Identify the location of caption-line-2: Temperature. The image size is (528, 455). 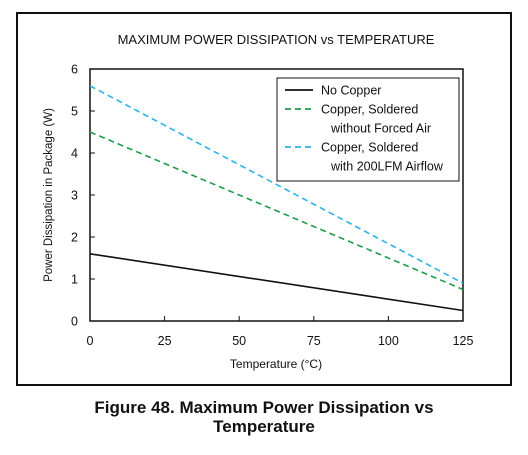
(264, 426).